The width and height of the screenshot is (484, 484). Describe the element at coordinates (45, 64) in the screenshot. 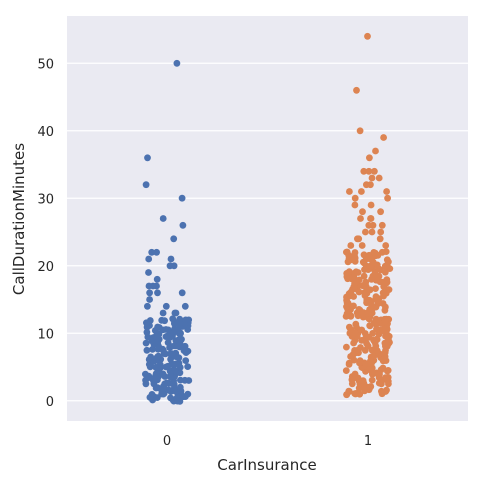

I see `y-tick-label: 50` at that location.